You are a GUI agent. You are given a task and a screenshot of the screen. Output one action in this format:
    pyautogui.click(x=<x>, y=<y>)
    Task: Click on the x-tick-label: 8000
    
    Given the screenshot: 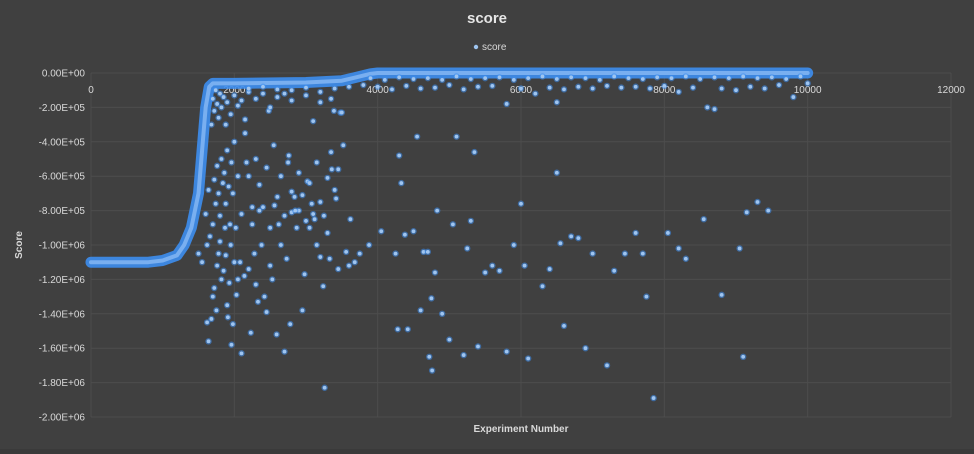 What is the action you would take?
    pyautogui.click(x=664, y=90)
    